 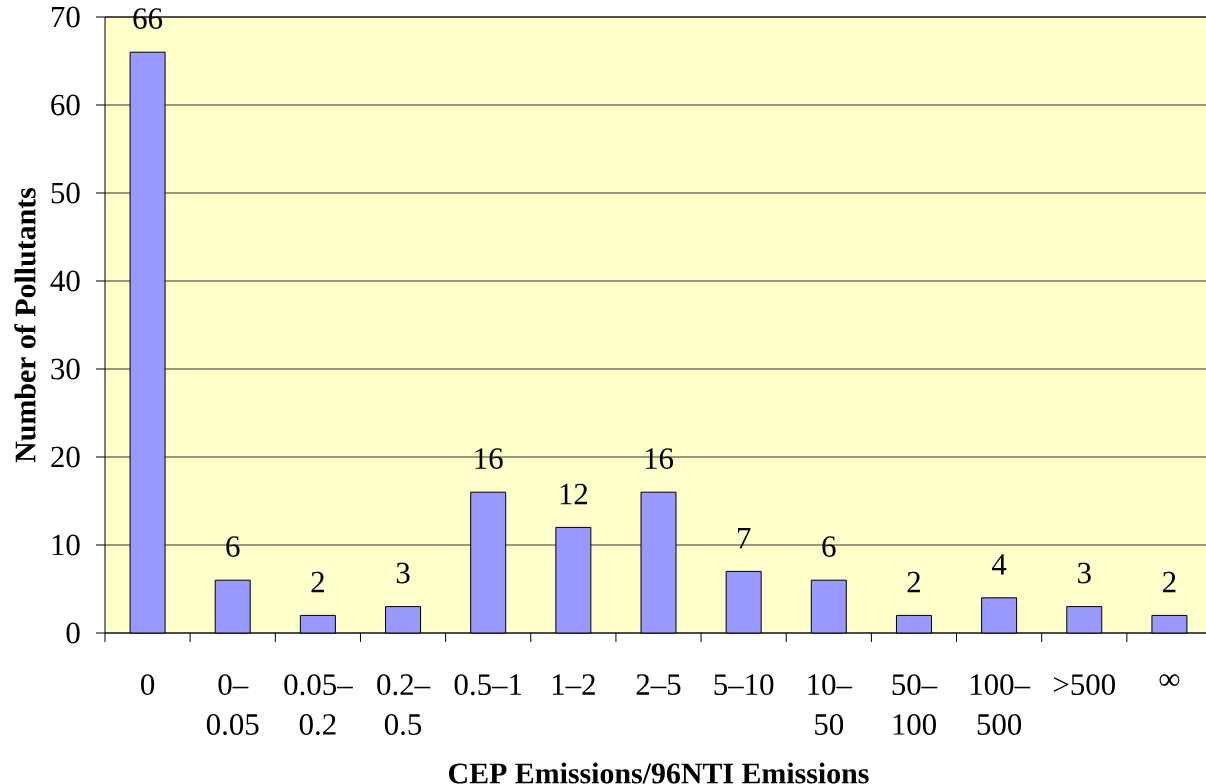 I want to click on y-tick-label: 20, so click(x=65, y=457).